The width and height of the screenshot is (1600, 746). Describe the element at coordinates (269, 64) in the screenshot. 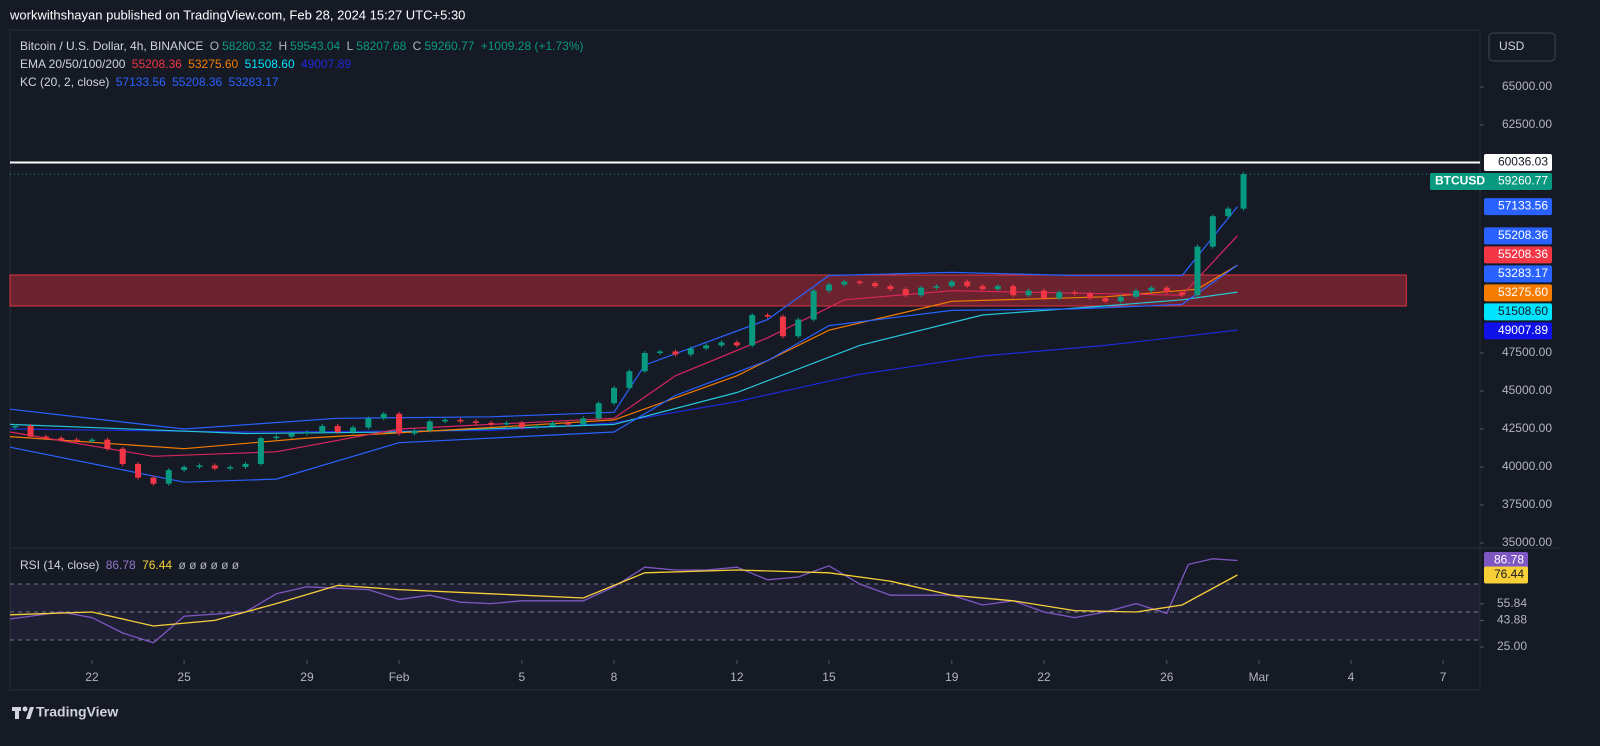

I see `ema-value: 51508.60` at that location.